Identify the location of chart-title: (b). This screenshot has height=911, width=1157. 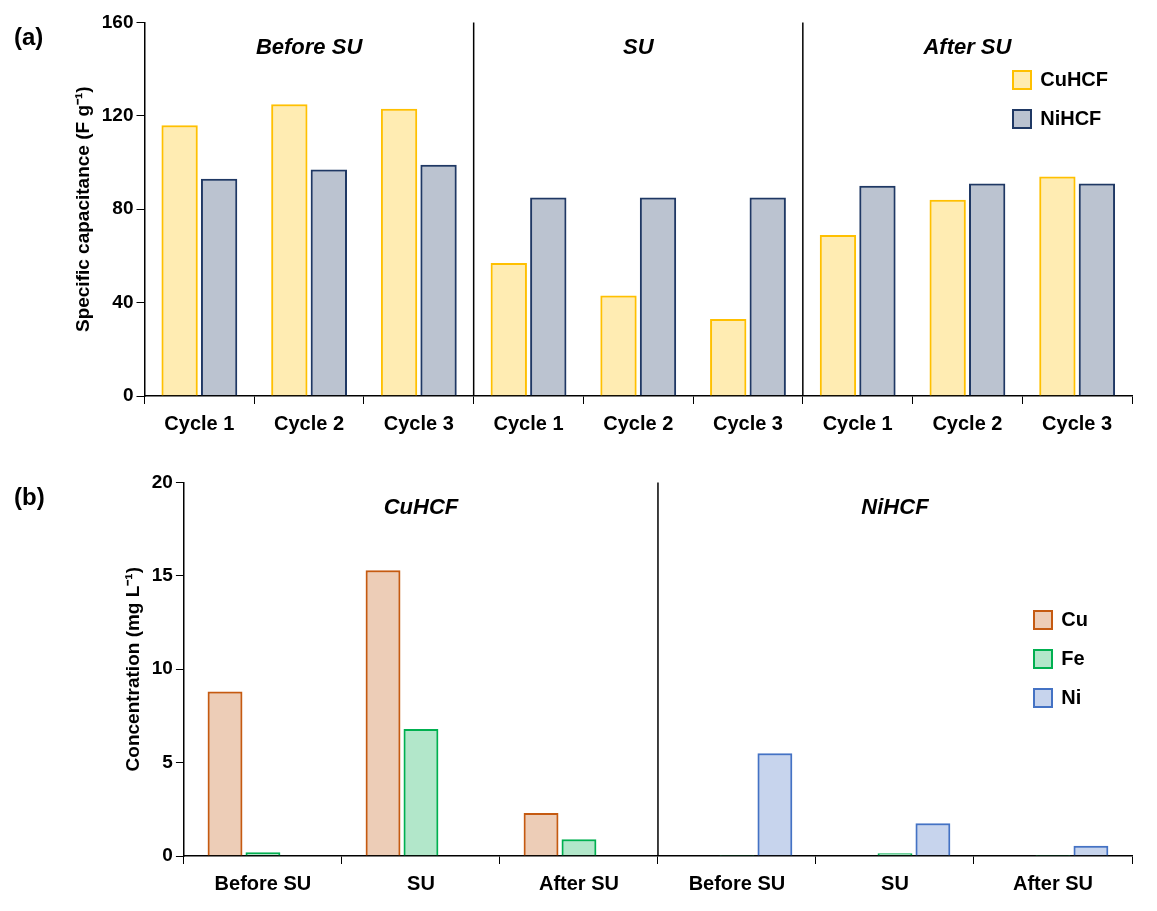
(29, 497).